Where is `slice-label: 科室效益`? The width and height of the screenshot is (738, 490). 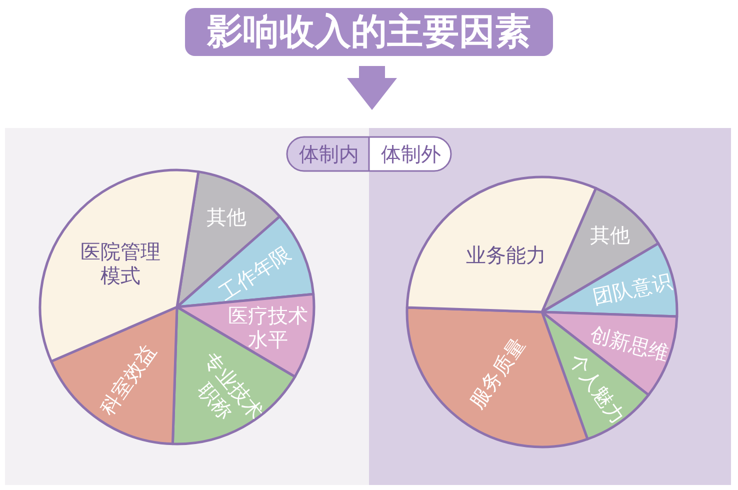 slice-label: 科室效益 is located at coordinates (127, 380).